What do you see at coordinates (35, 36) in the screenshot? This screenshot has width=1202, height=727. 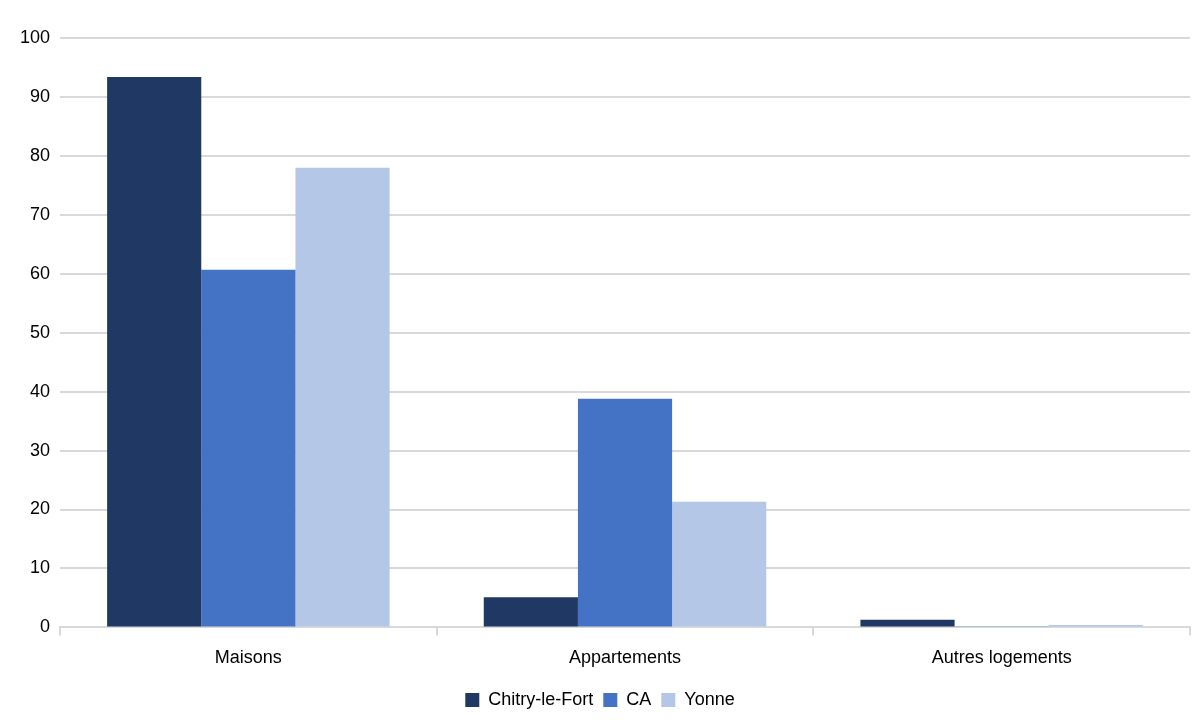 I see `y-tick-label: 100` at bounding box center [35, 36].